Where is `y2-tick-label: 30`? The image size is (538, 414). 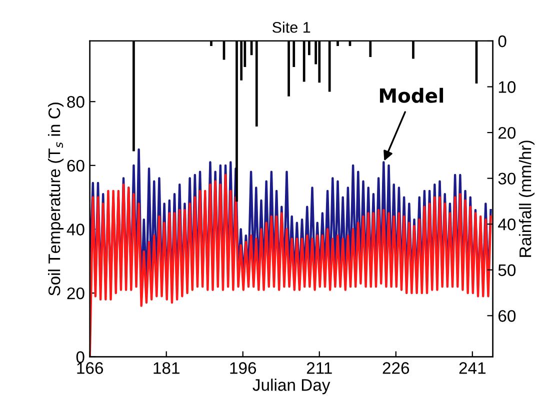 y2-tick-label: 30 is located at coordinates (507, 178).